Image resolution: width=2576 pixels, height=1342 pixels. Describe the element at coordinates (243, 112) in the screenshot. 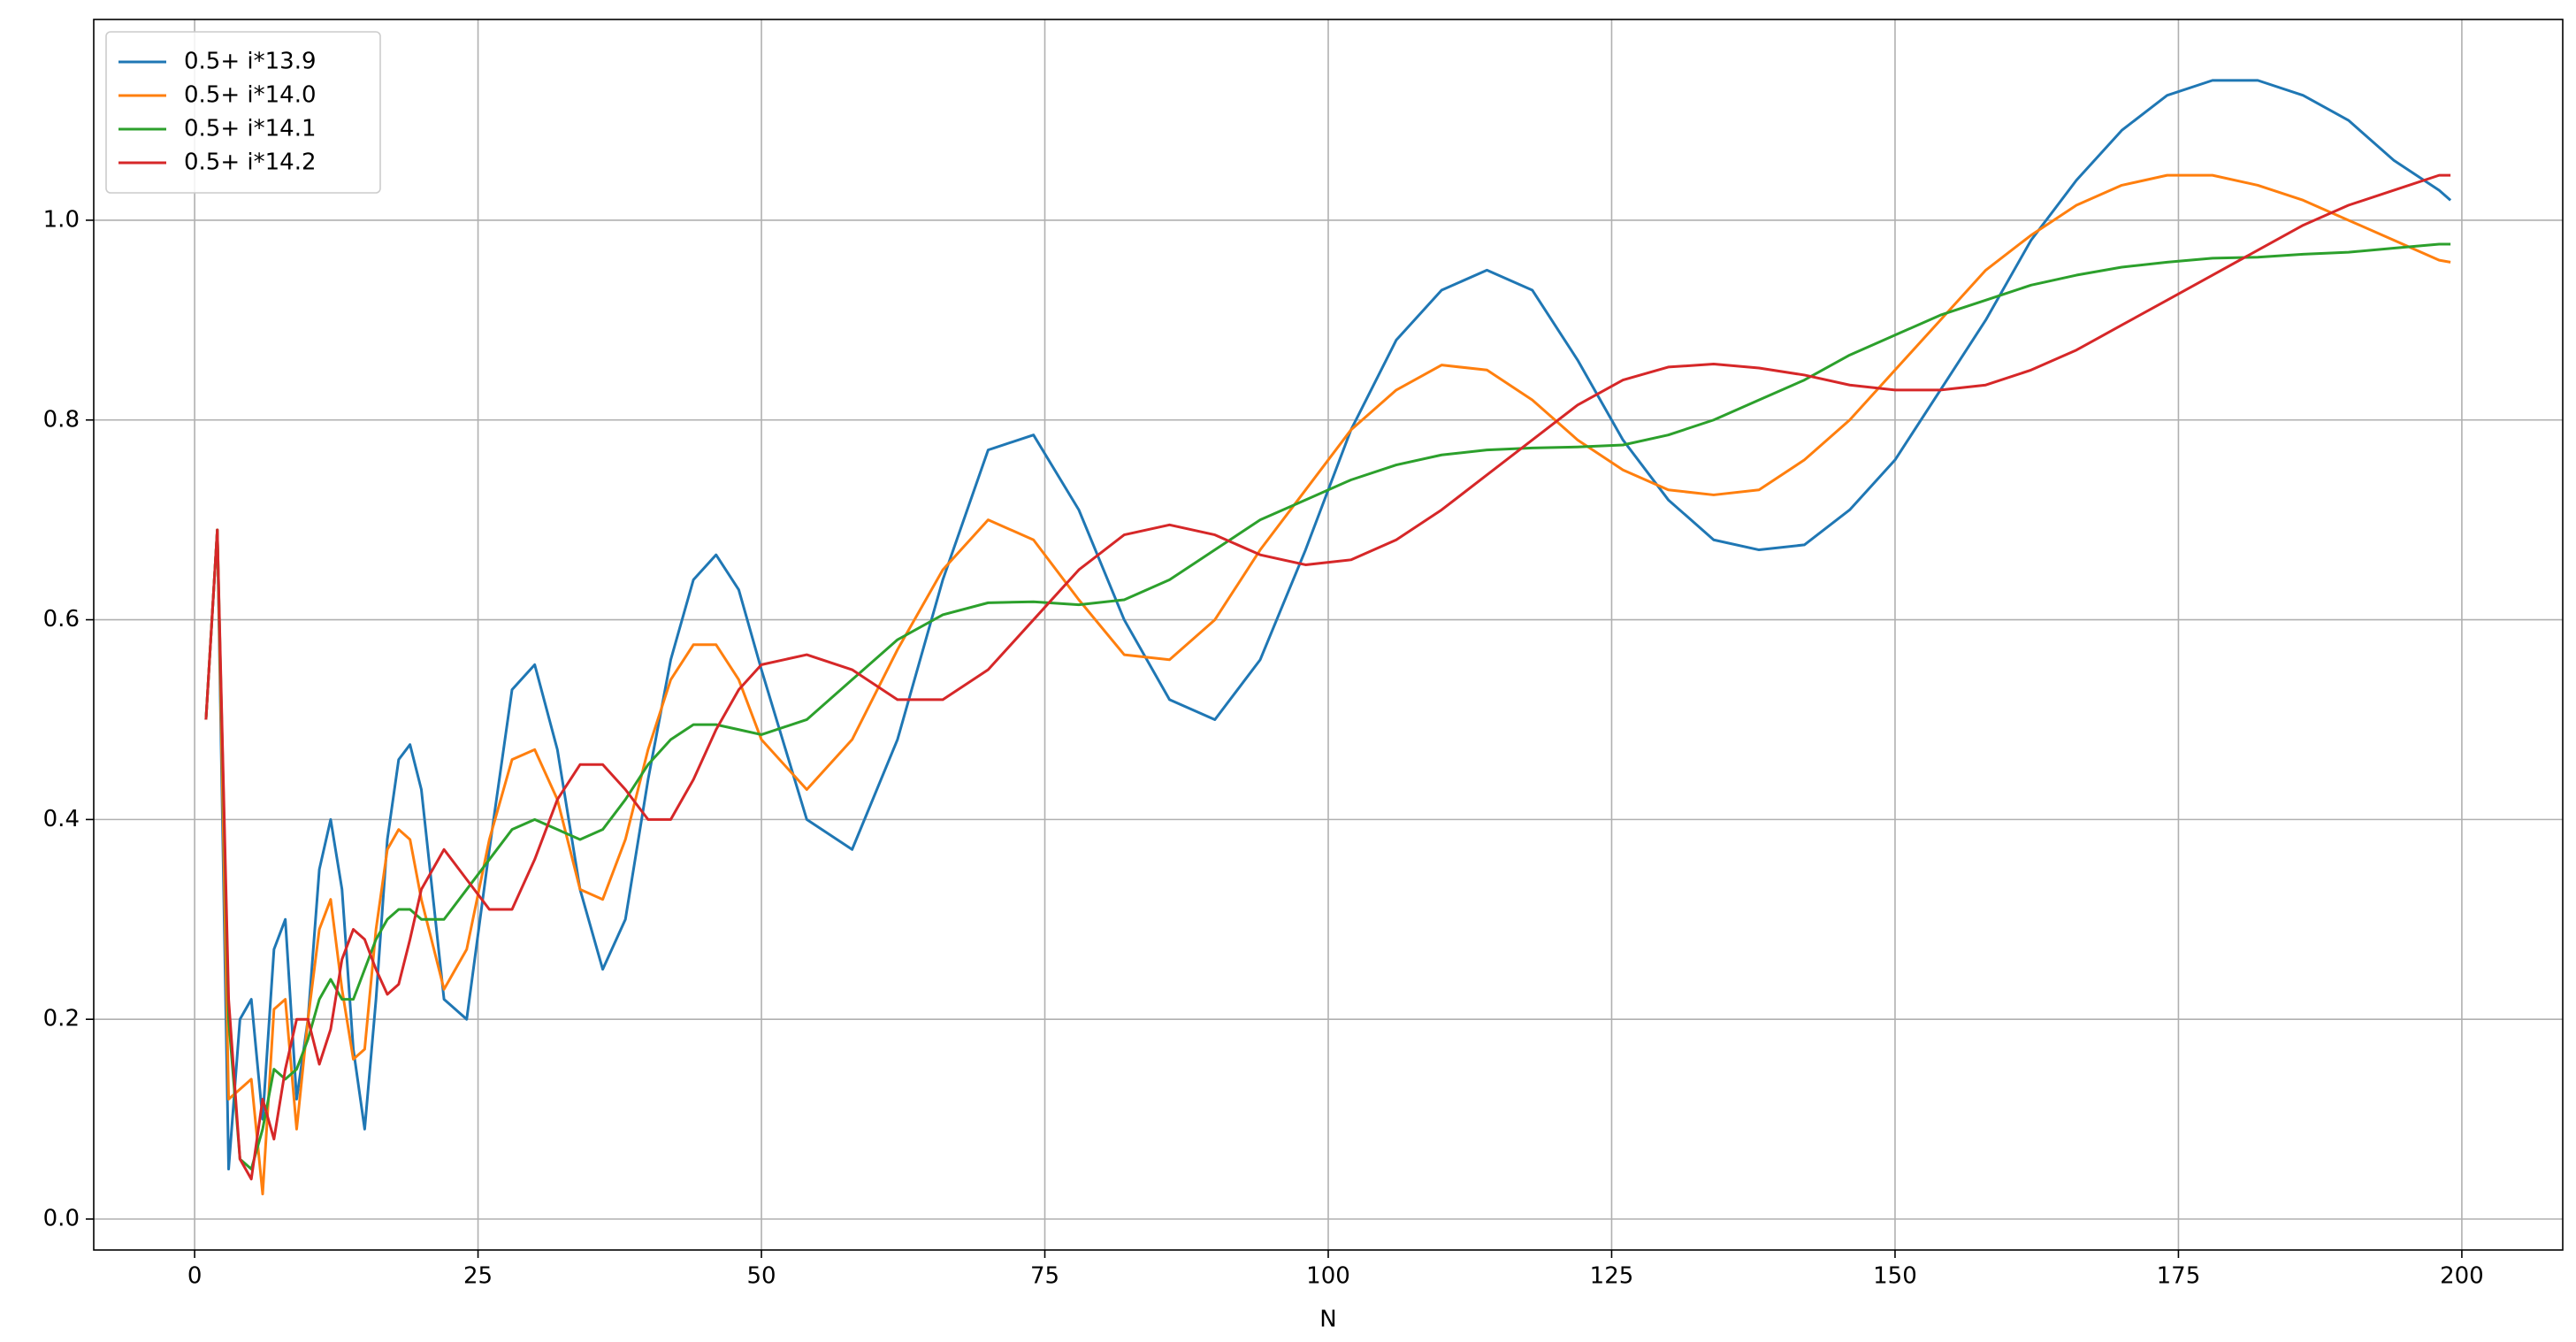

I see `legend-box` at that location.